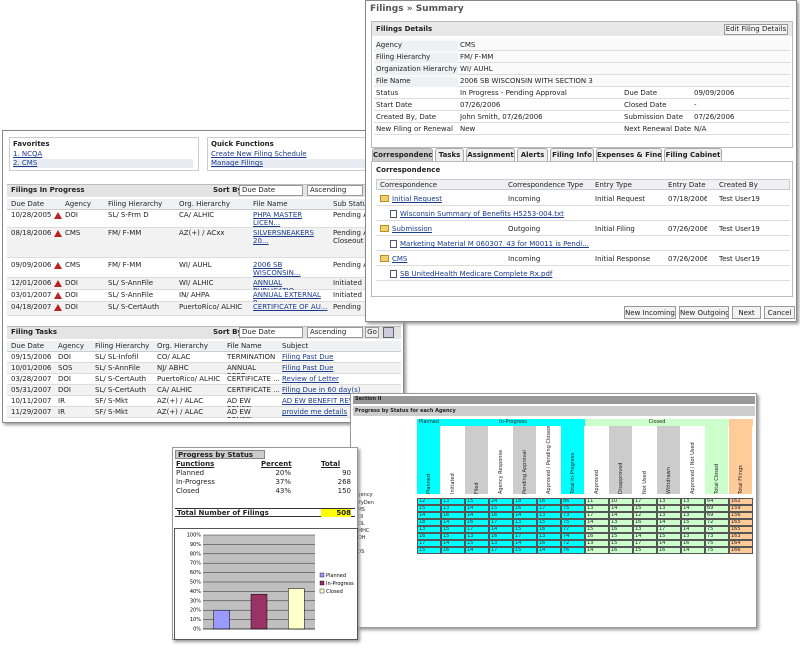  I want to click on tab: Assignment, so click(490, 154).